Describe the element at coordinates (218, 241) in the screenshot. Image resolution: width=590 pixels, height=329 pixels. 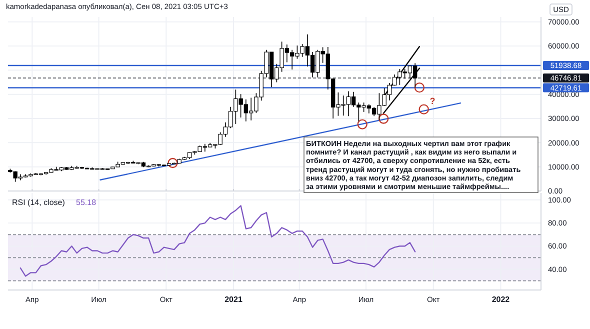
I see `line-series` at that location.